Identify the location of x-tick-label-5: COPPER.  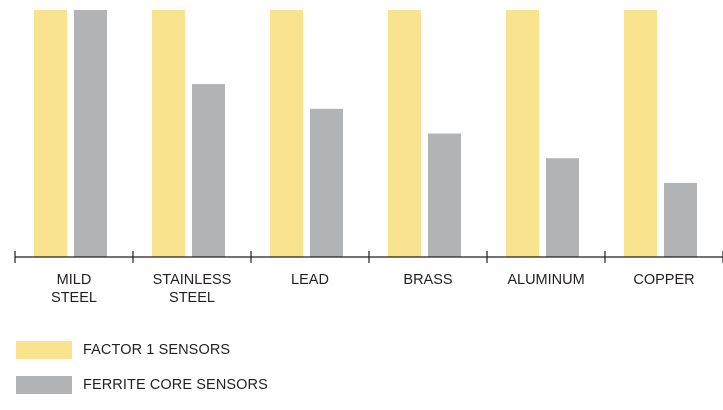
(663, 280).